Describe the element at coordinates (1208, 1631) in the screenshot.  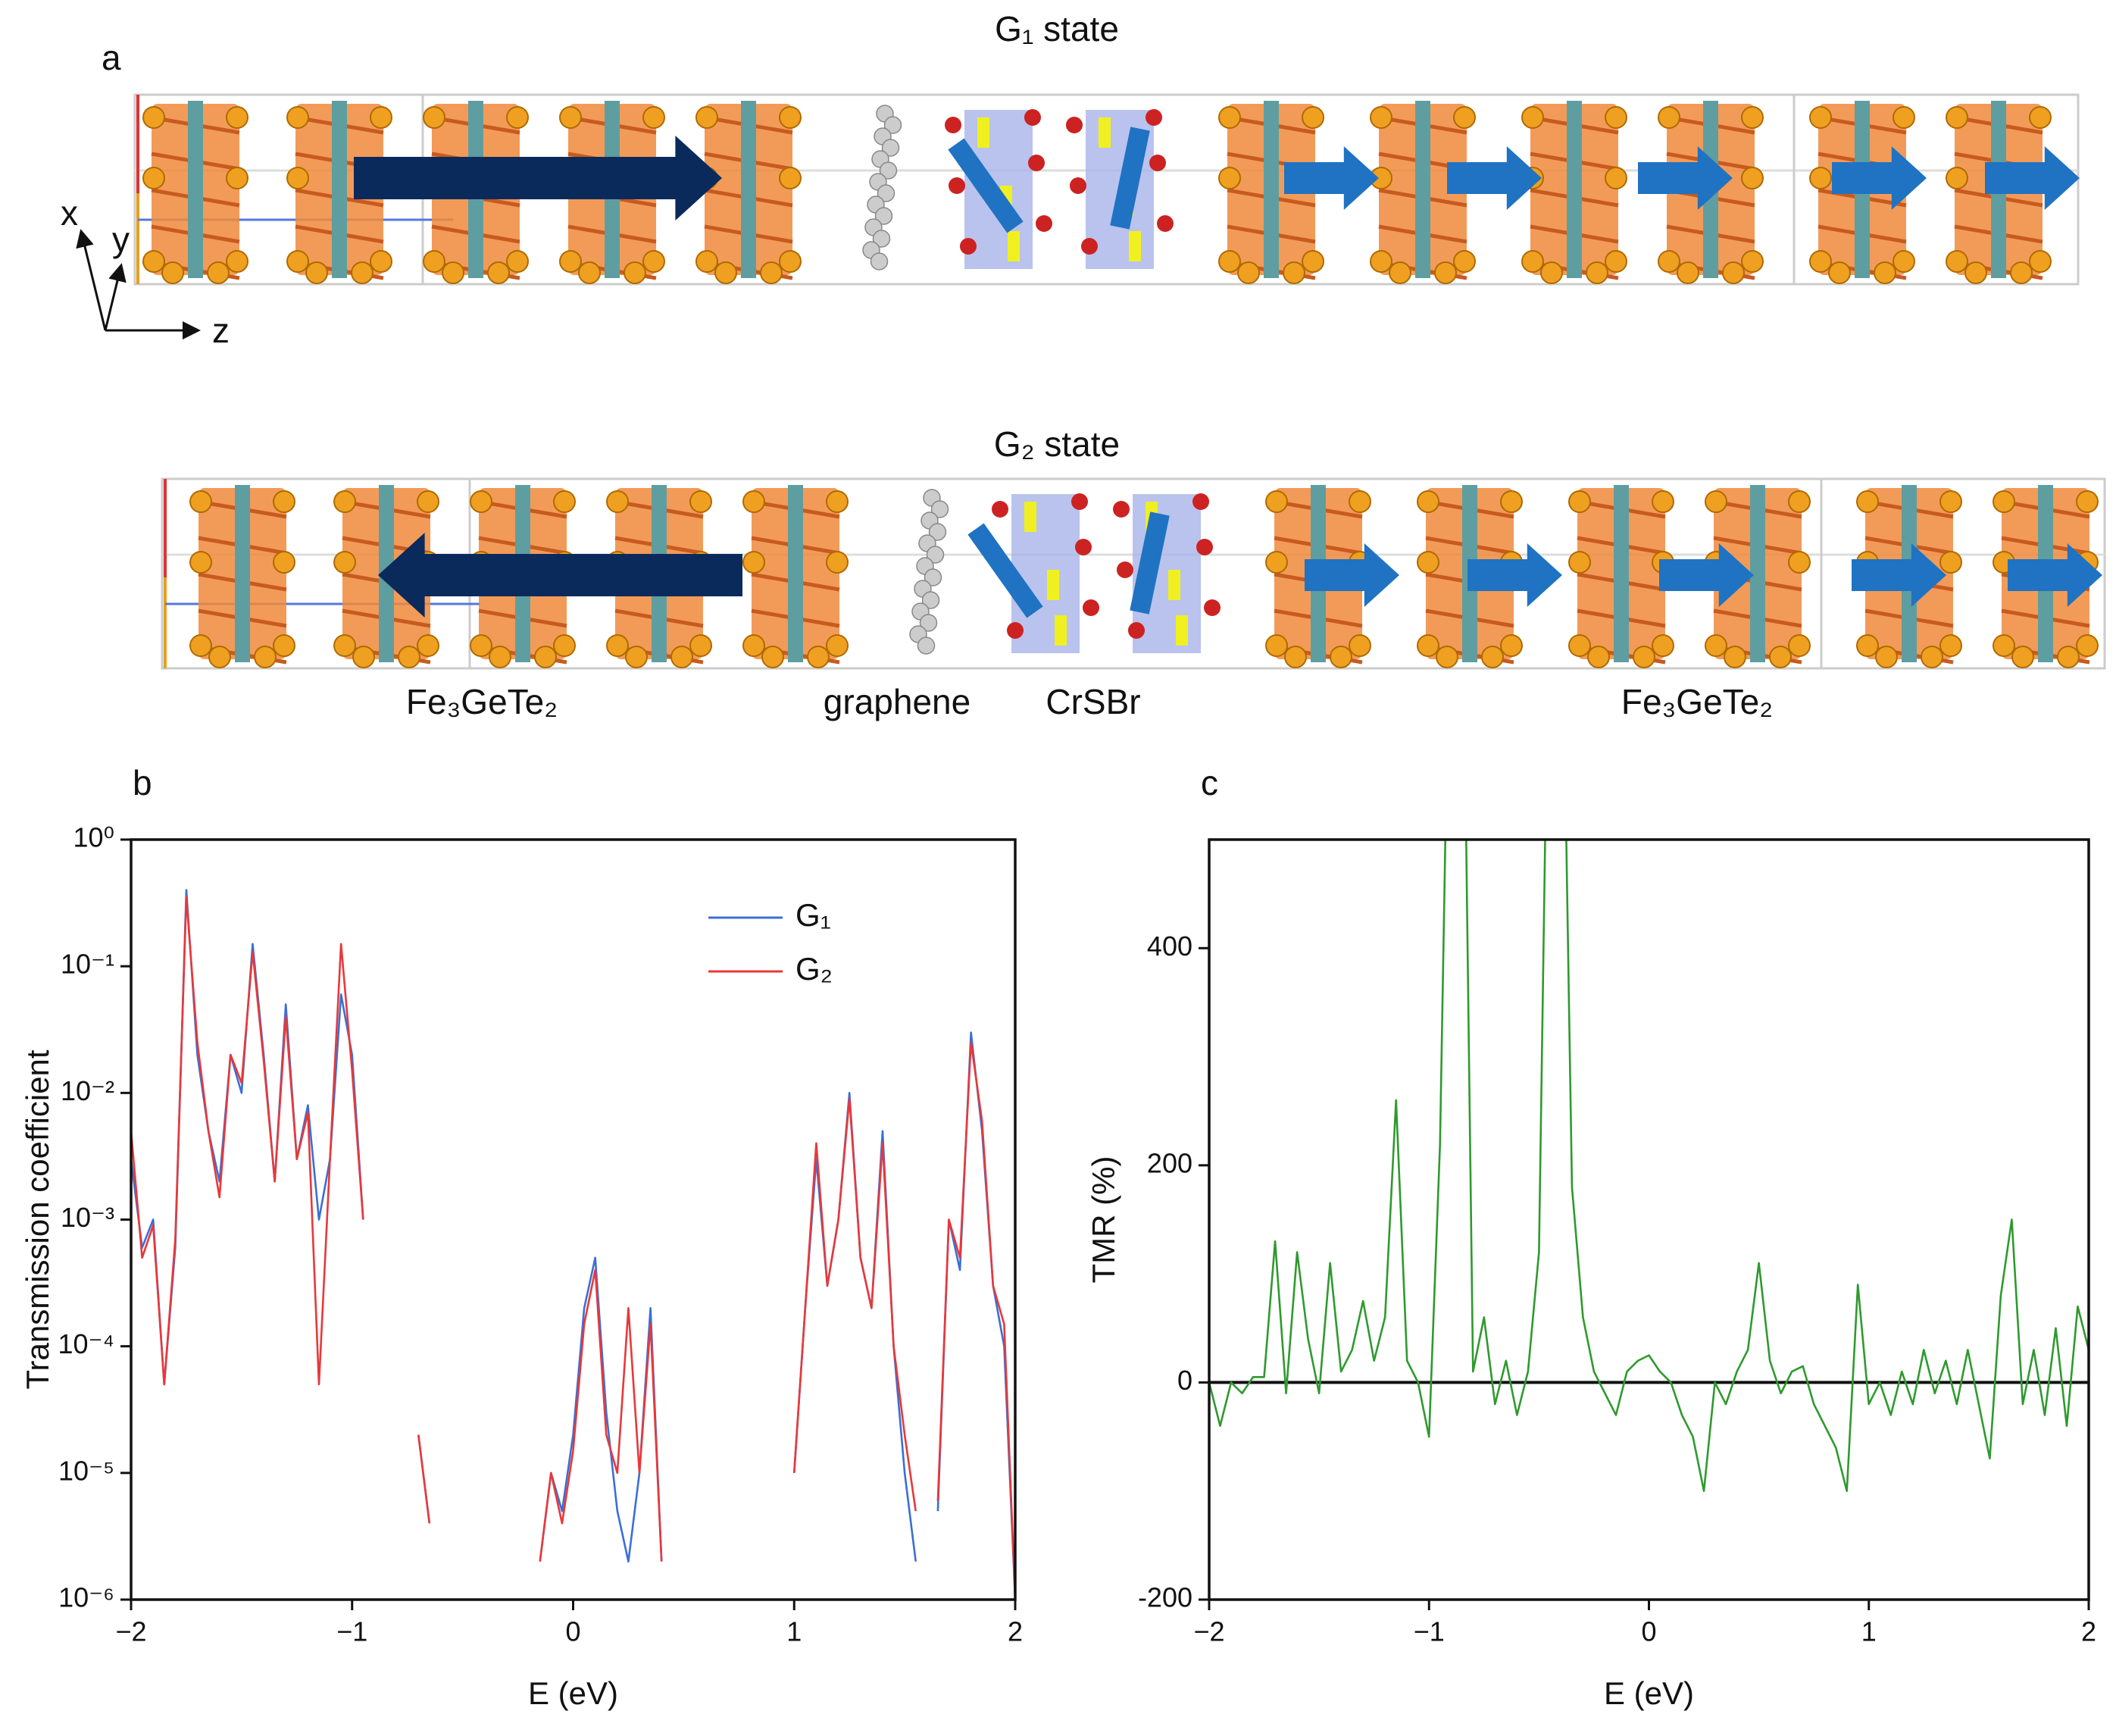
I see `x-tick-label: −2` at that location.